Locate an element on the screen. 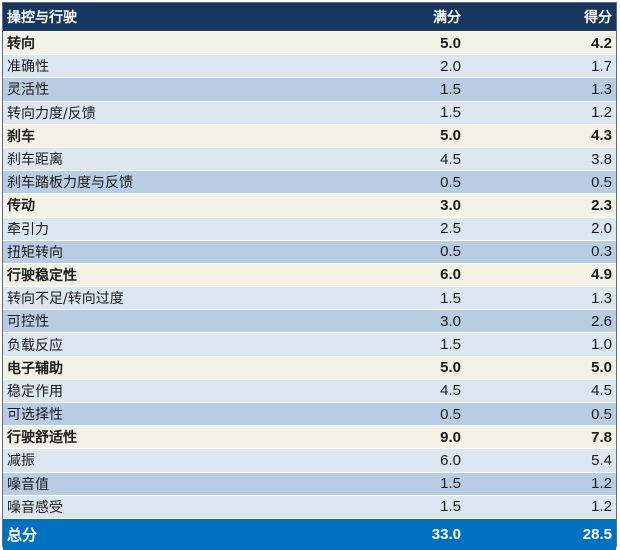  row-name: 可控性 is located at coordinates (28, 322).